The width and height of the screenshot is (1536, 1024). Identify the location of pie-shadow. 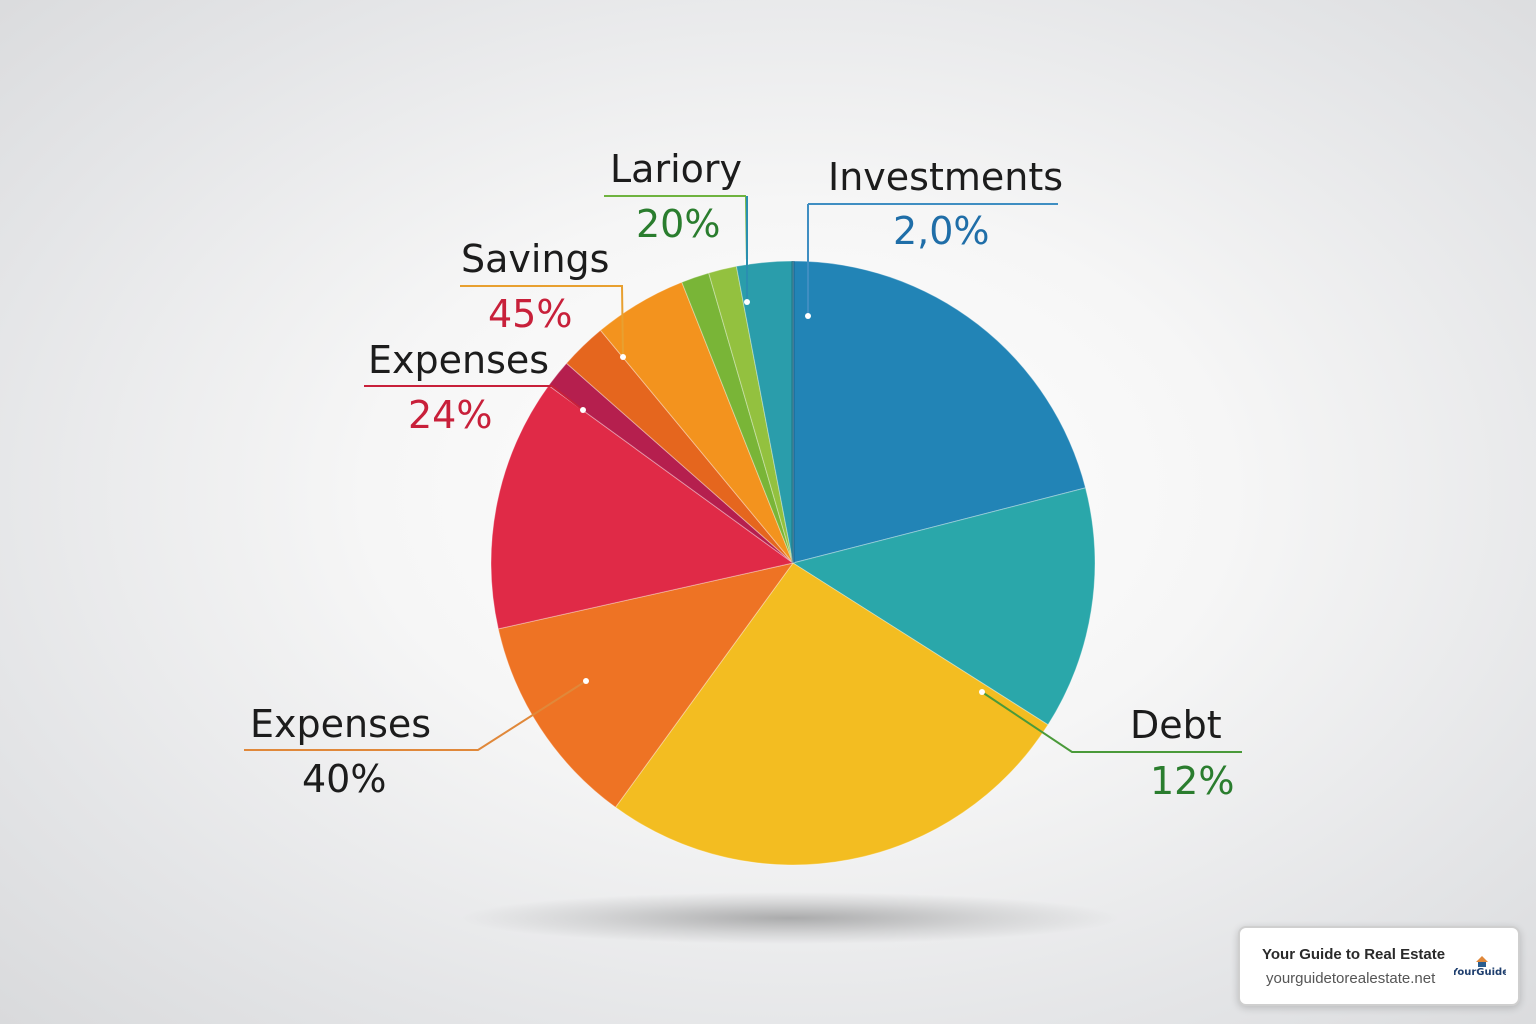
(790, 918).